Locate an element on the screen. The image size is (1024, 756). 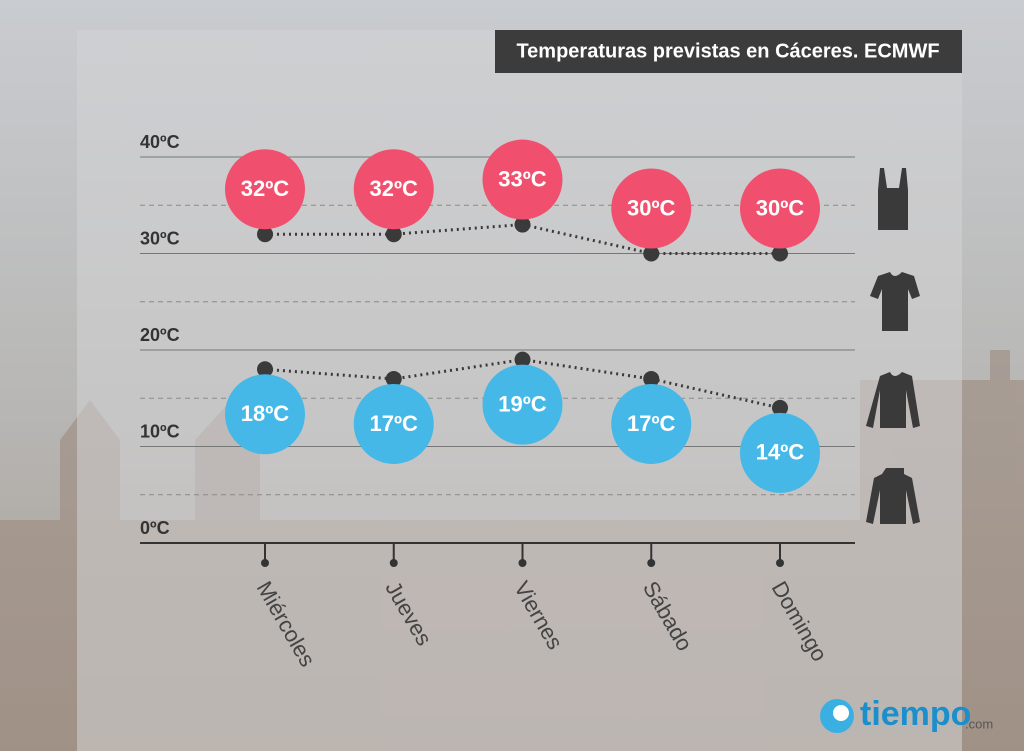
value-label: 18ºC is located at coordinates (265, 413).